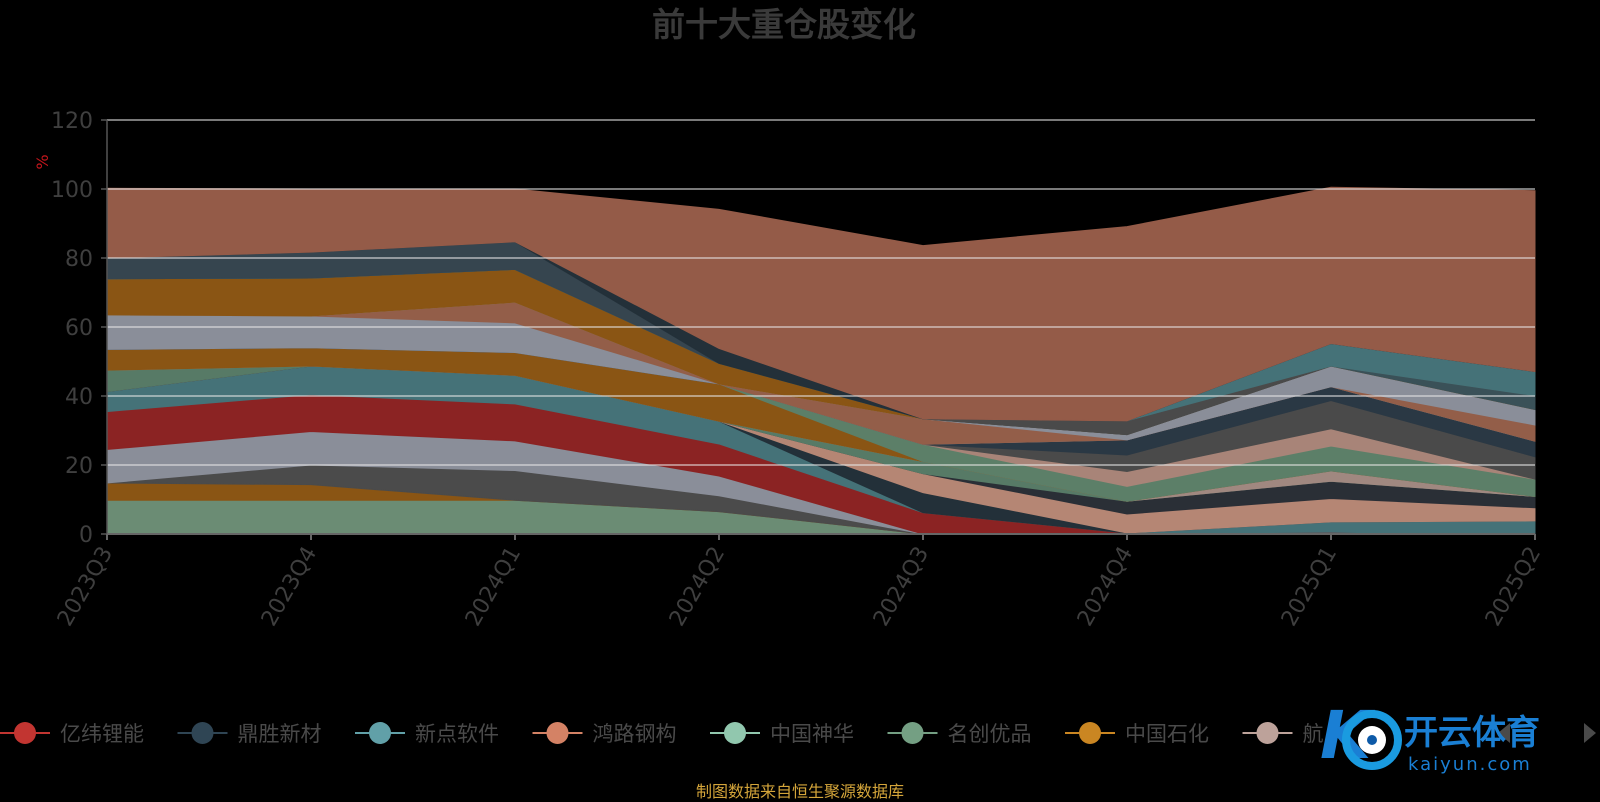 The image size is (1600, 802). I want to click on legend-item-6: 中国石化, so click(1137, 734).